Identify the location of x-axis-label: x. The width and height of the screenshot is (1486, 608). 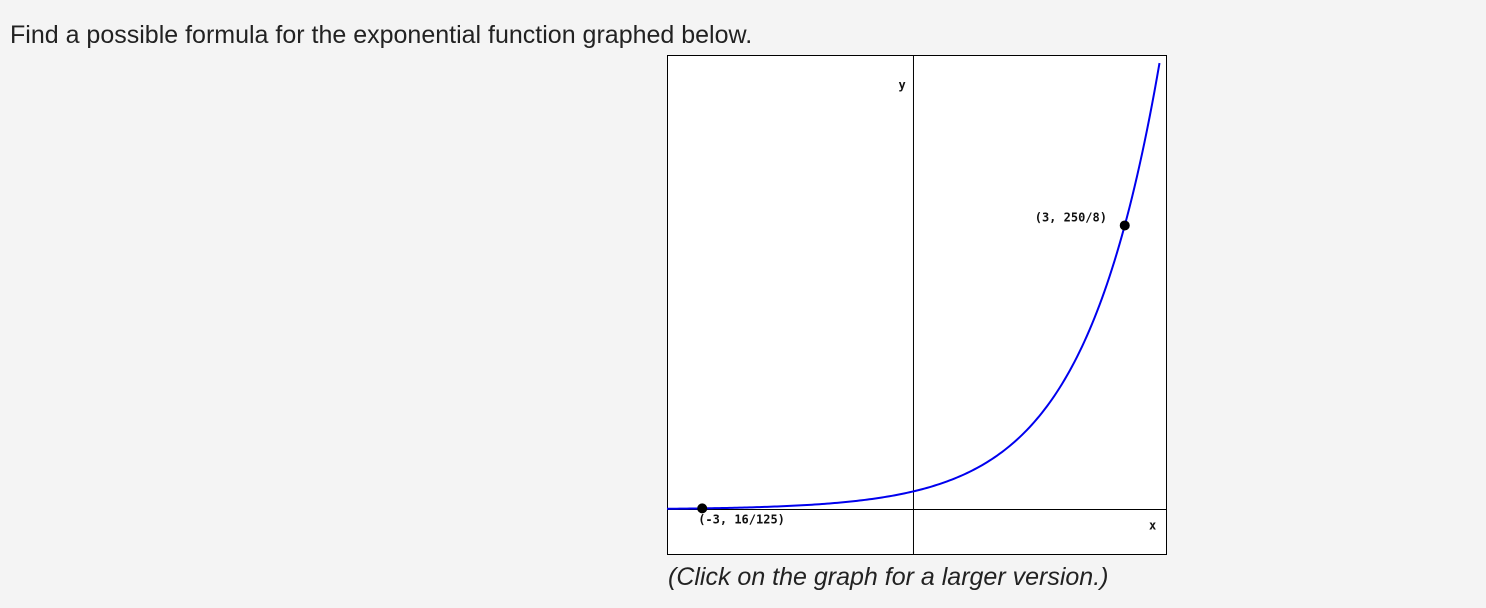
(1152, 526).